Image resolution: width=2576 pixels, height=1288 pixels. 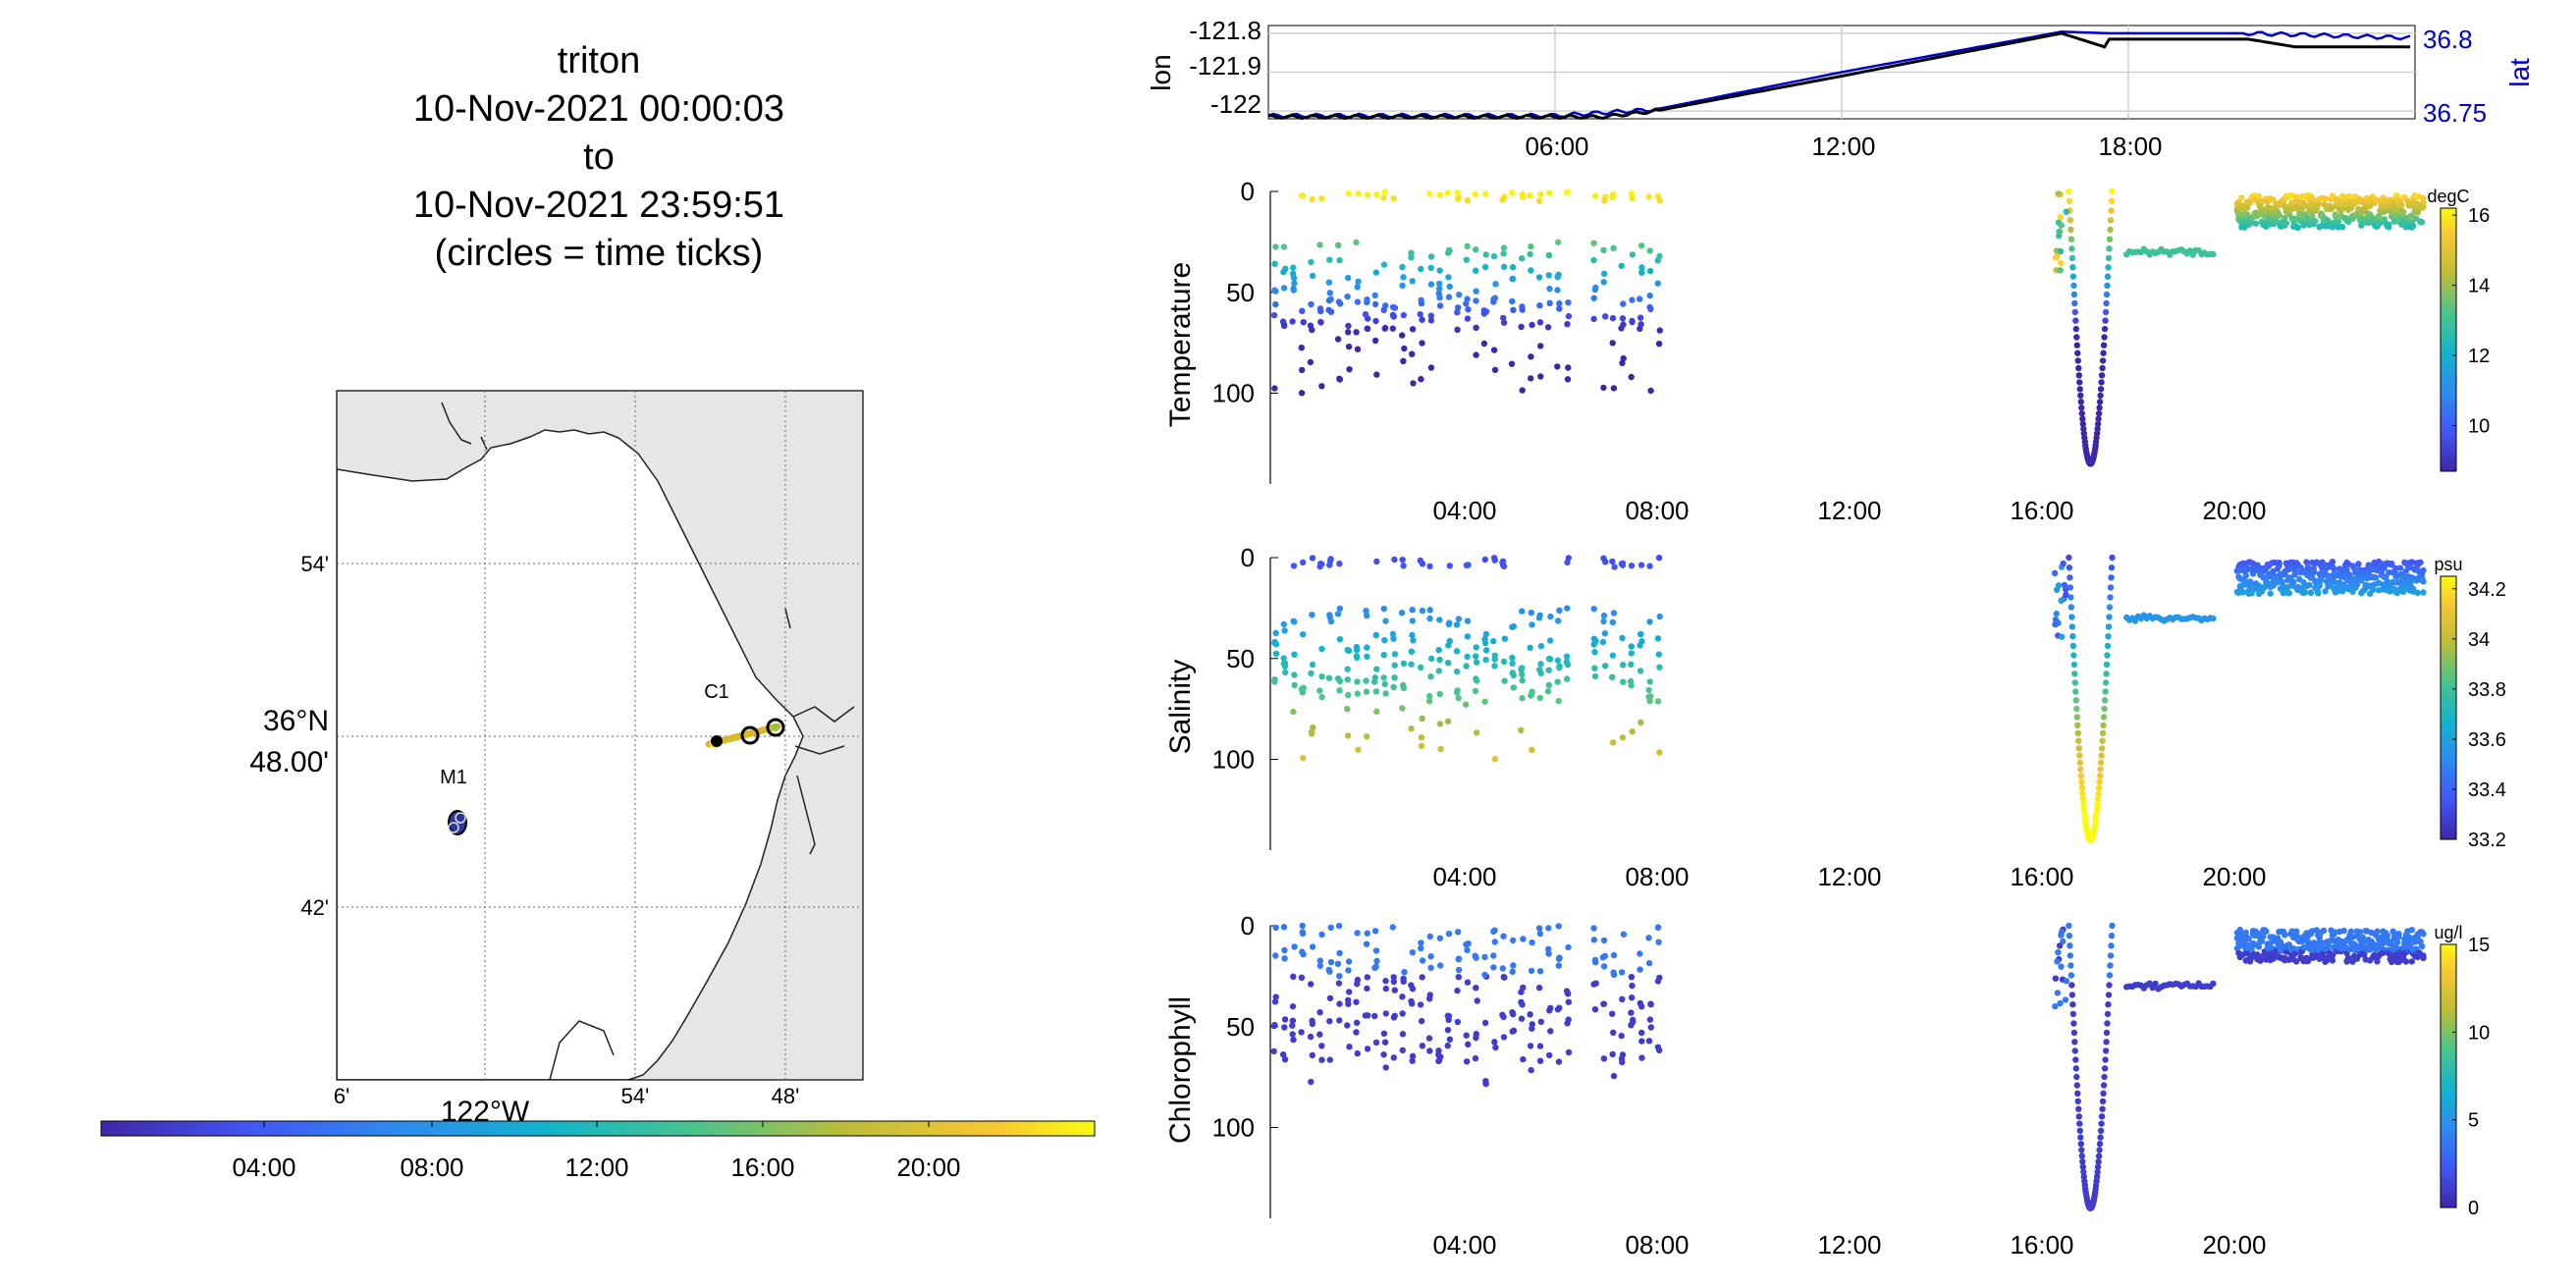 I want to click on time-cbar-label-2000: 20:00, so click(x=928, y=1167).